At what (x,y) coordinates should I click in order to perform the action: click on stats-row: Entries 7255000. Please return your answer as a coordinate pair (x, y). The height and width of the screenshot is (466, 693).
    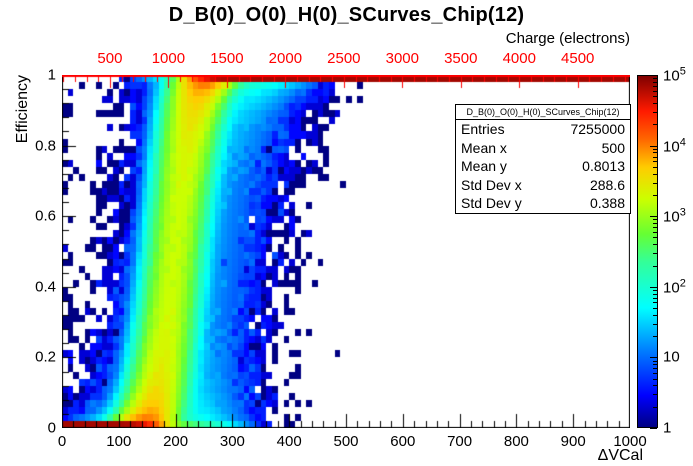
    Looking at the image, I should click on (543, 129).